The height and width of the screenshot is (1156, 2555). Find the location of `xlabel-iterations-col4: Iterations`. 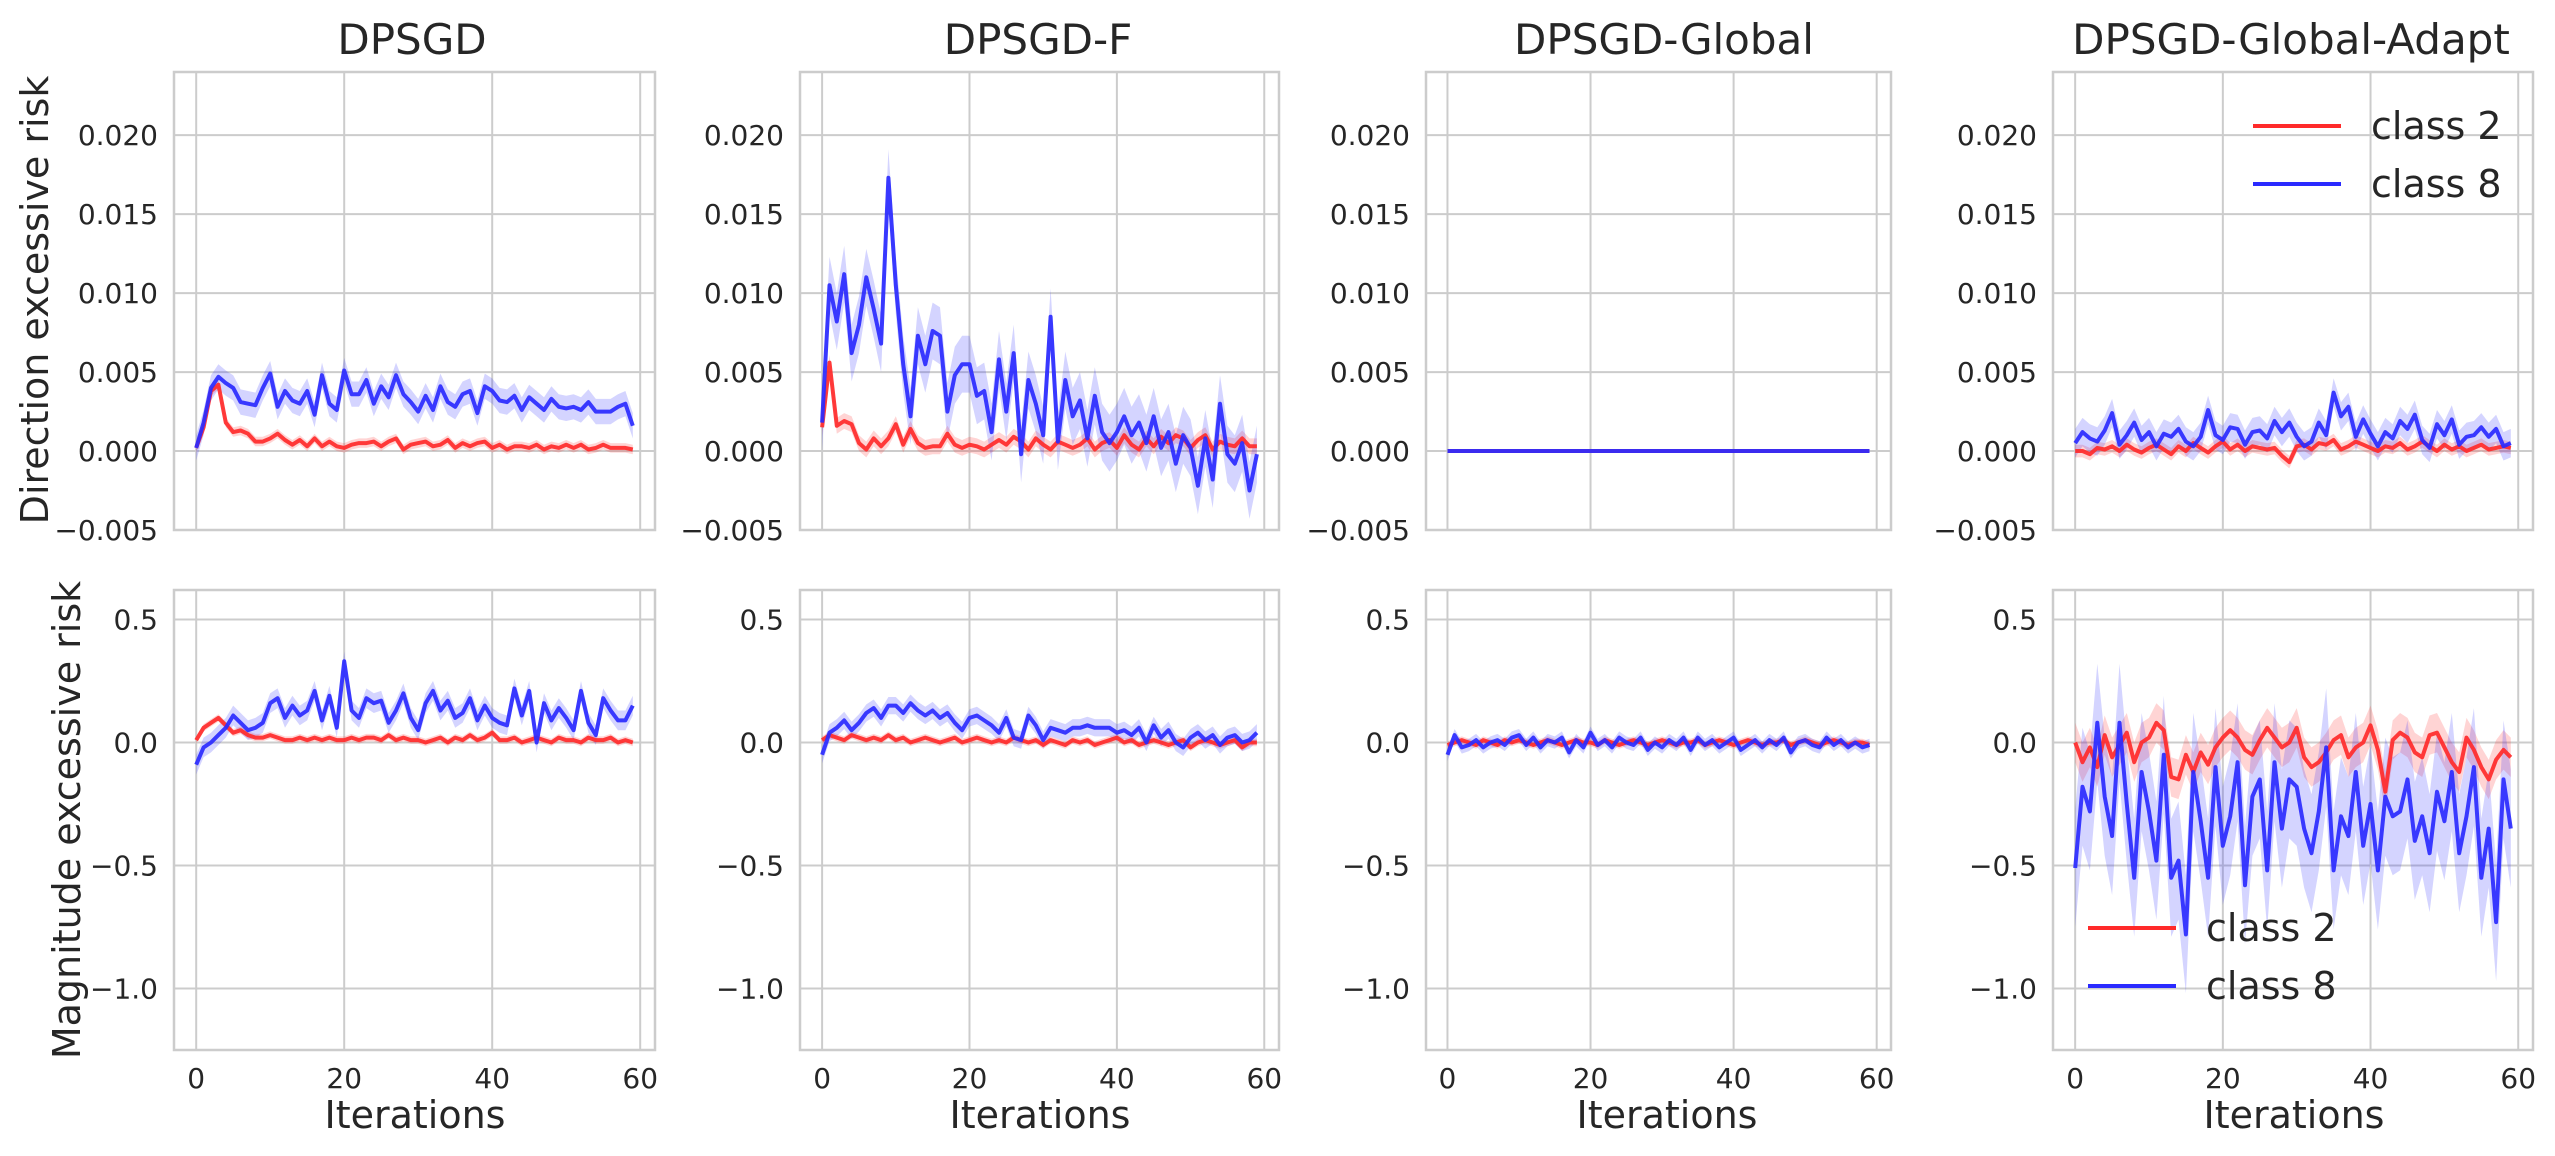

xlabel-iterations-col4: Iterations is located at coordinates (2294, 1115).